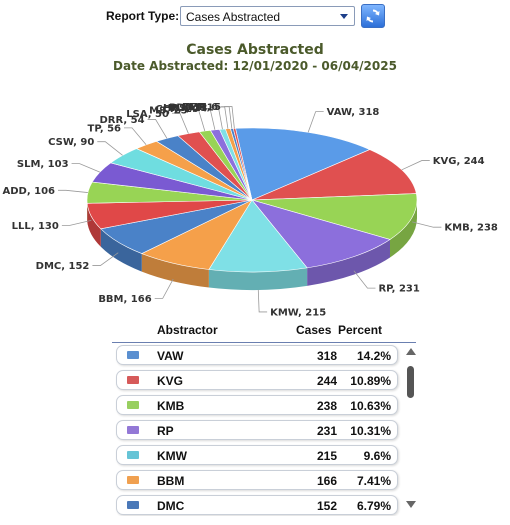 The image size is (510, 525). I want to click on chevron-down-icon, so click(344, 16).